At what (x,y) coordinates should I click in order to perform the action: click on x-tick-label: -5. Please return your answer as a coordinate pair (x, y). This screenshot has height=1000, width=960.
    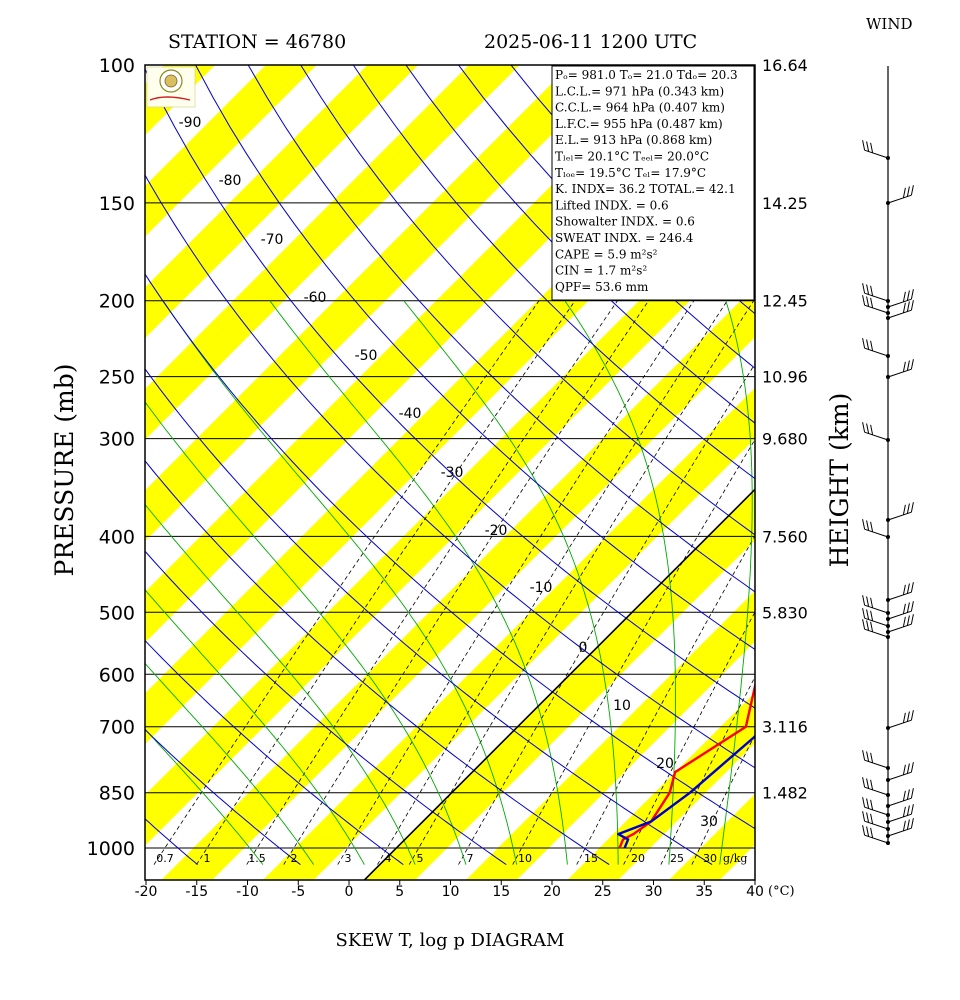
    Looking at the image, I should click on (298, 892).